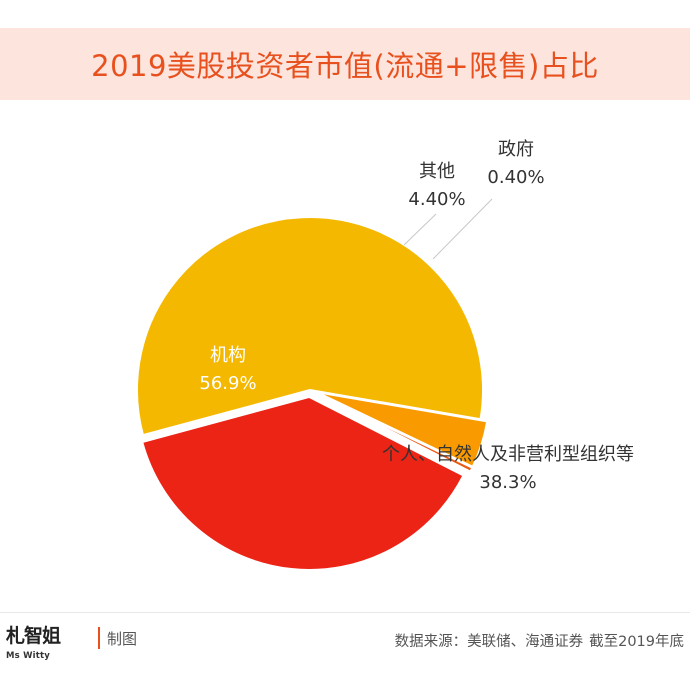  Describe the element at coordinates (227, 383) in the screenshot. I see `slice-value-1: 56.9%` at that location.